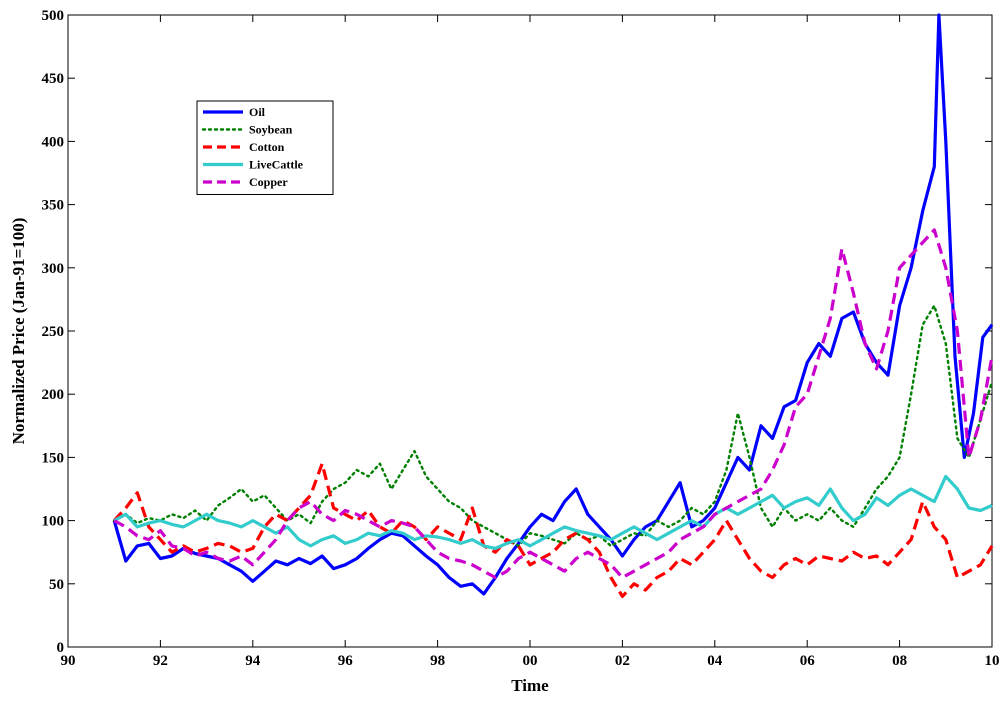 This screenshot has height=701, width=1003. What do you see at coordinates (276, 165) in the screenshot?
I see `legend-label-livecattle: LiveCattle` at bounding box center [276, 165].